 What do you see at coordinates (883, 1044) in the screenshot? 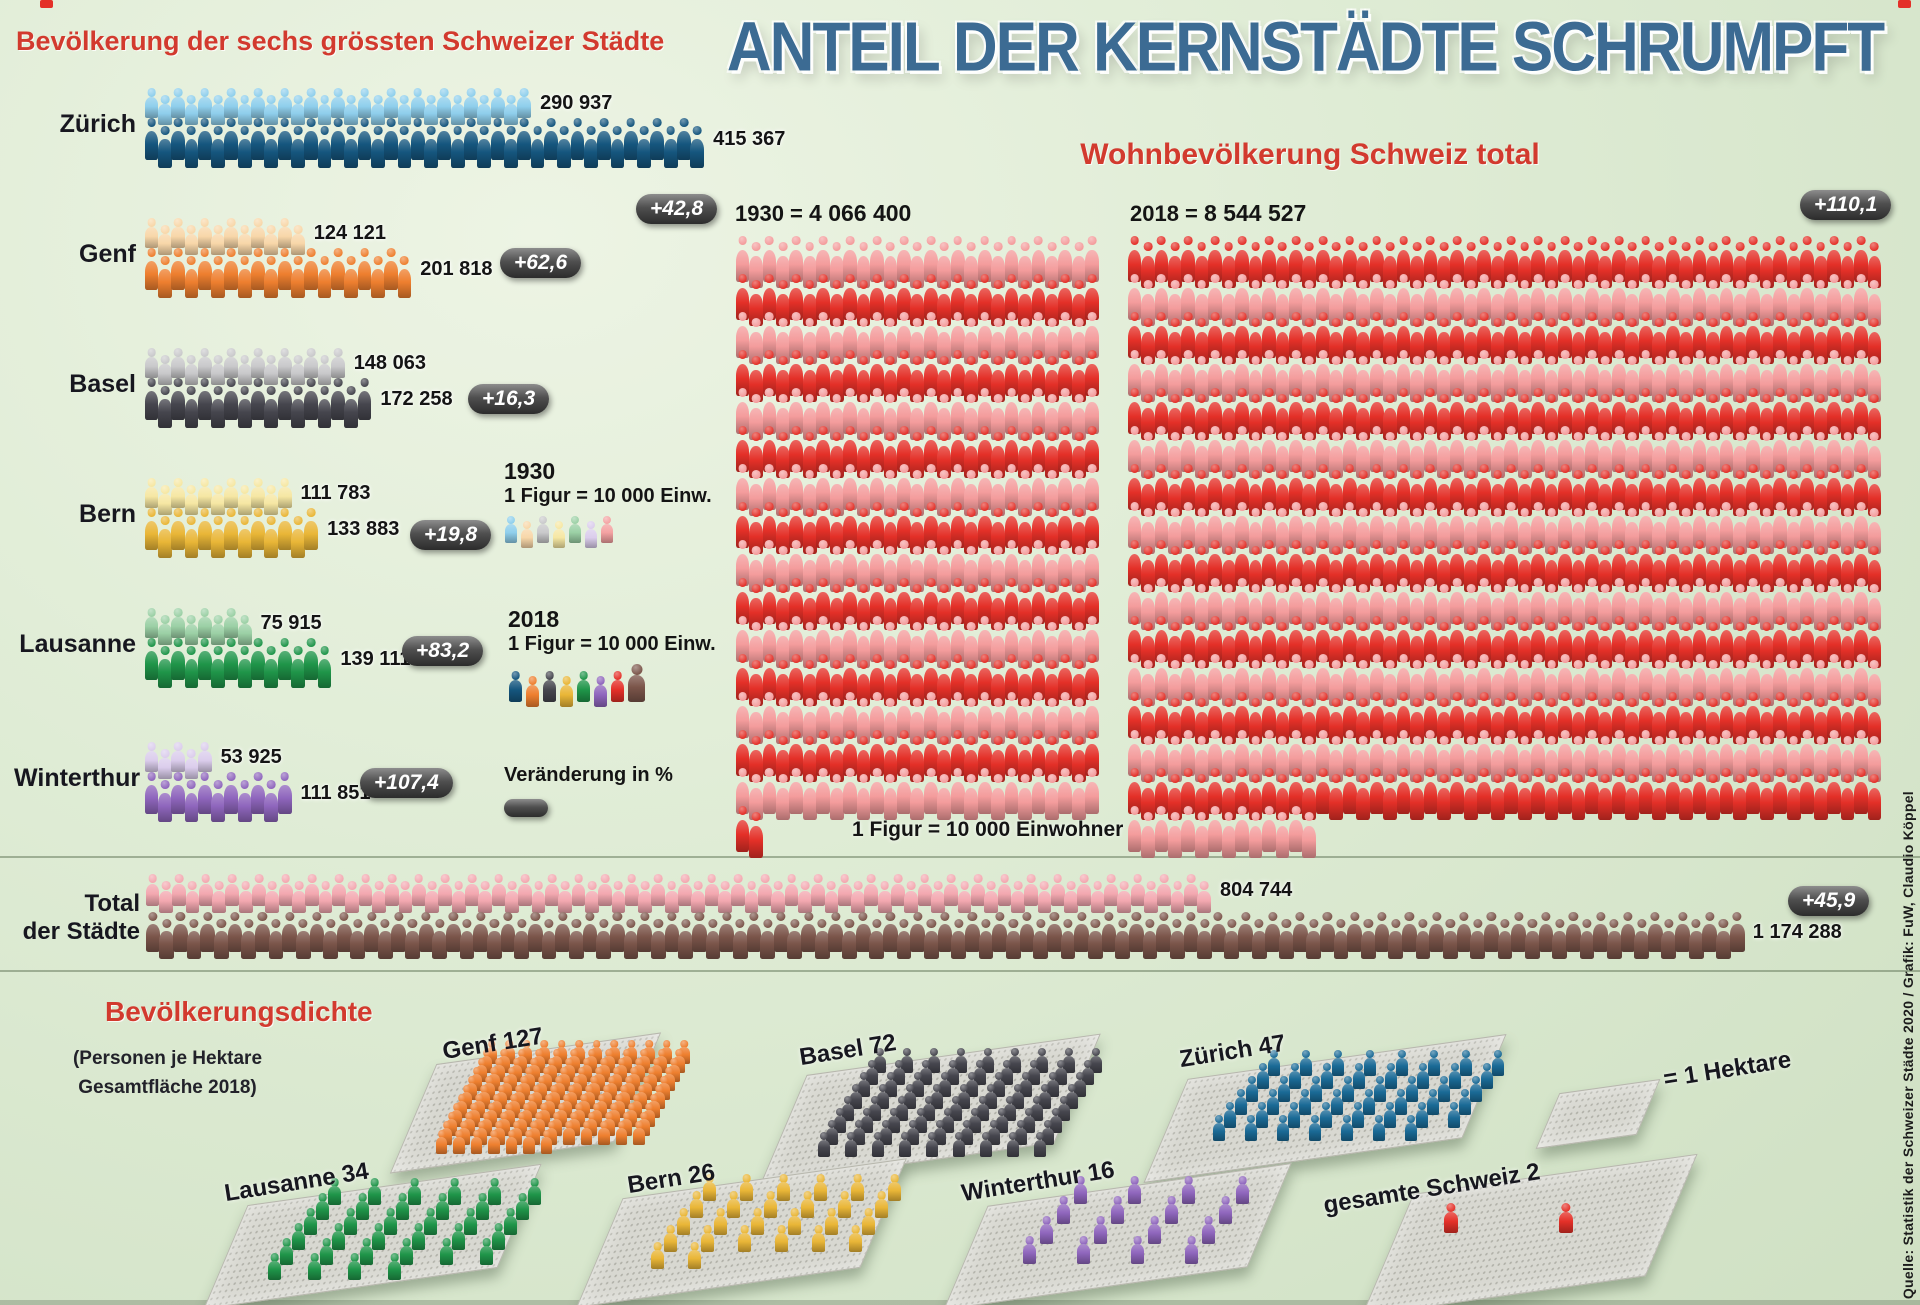
I see `density-value: 72` at bounding box center [883, 1044].